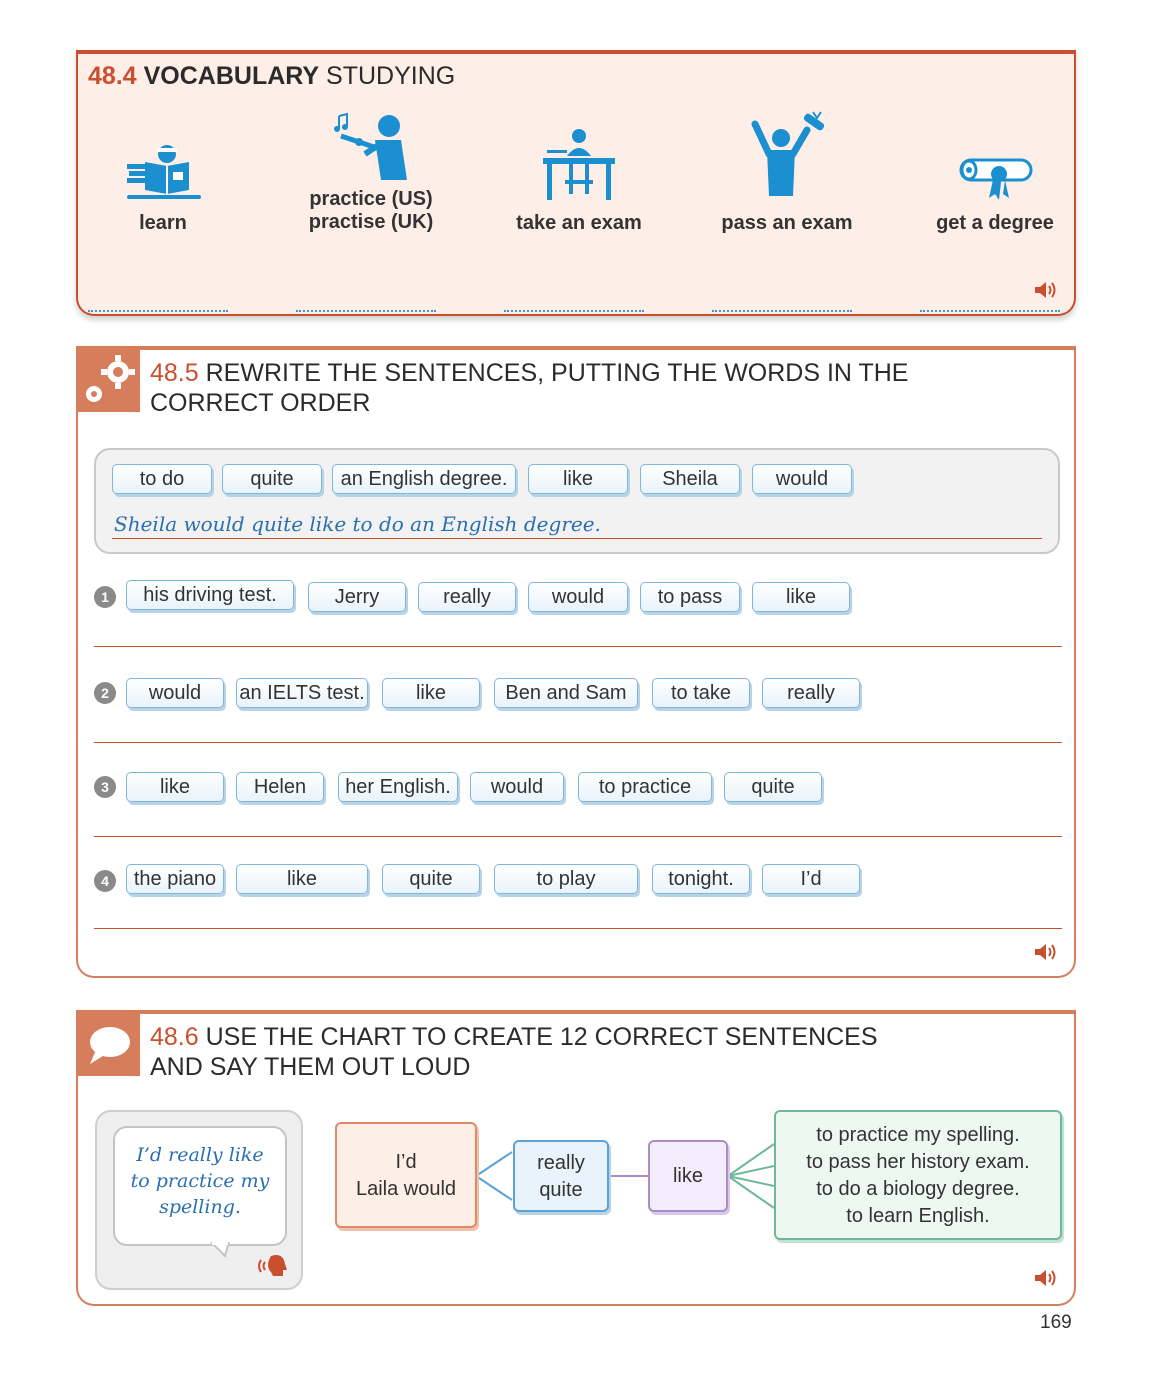 This screenshot has height=1376, width=1152. What do you see at coordinates (310, 1067) in the screenshot?
I see `title-line-2: AND SAY THEM OUT LOUD` at bounding box center [310, 1067].